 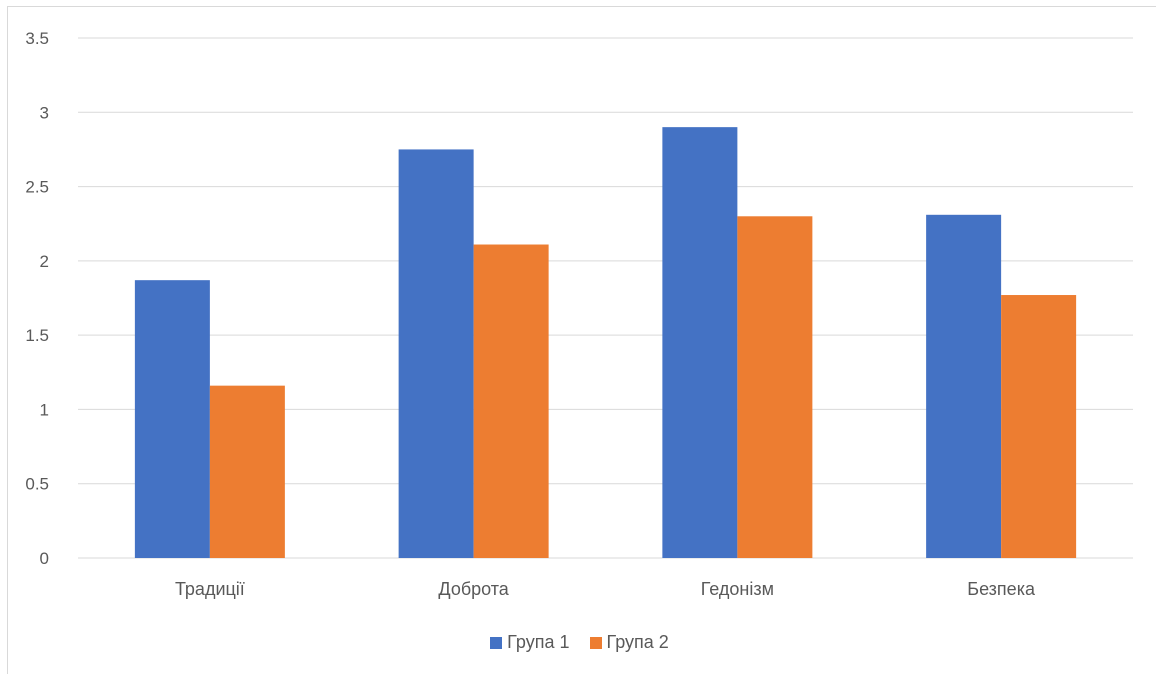 I want to click on y-tick-label: 2, so click(x=44, y=261).